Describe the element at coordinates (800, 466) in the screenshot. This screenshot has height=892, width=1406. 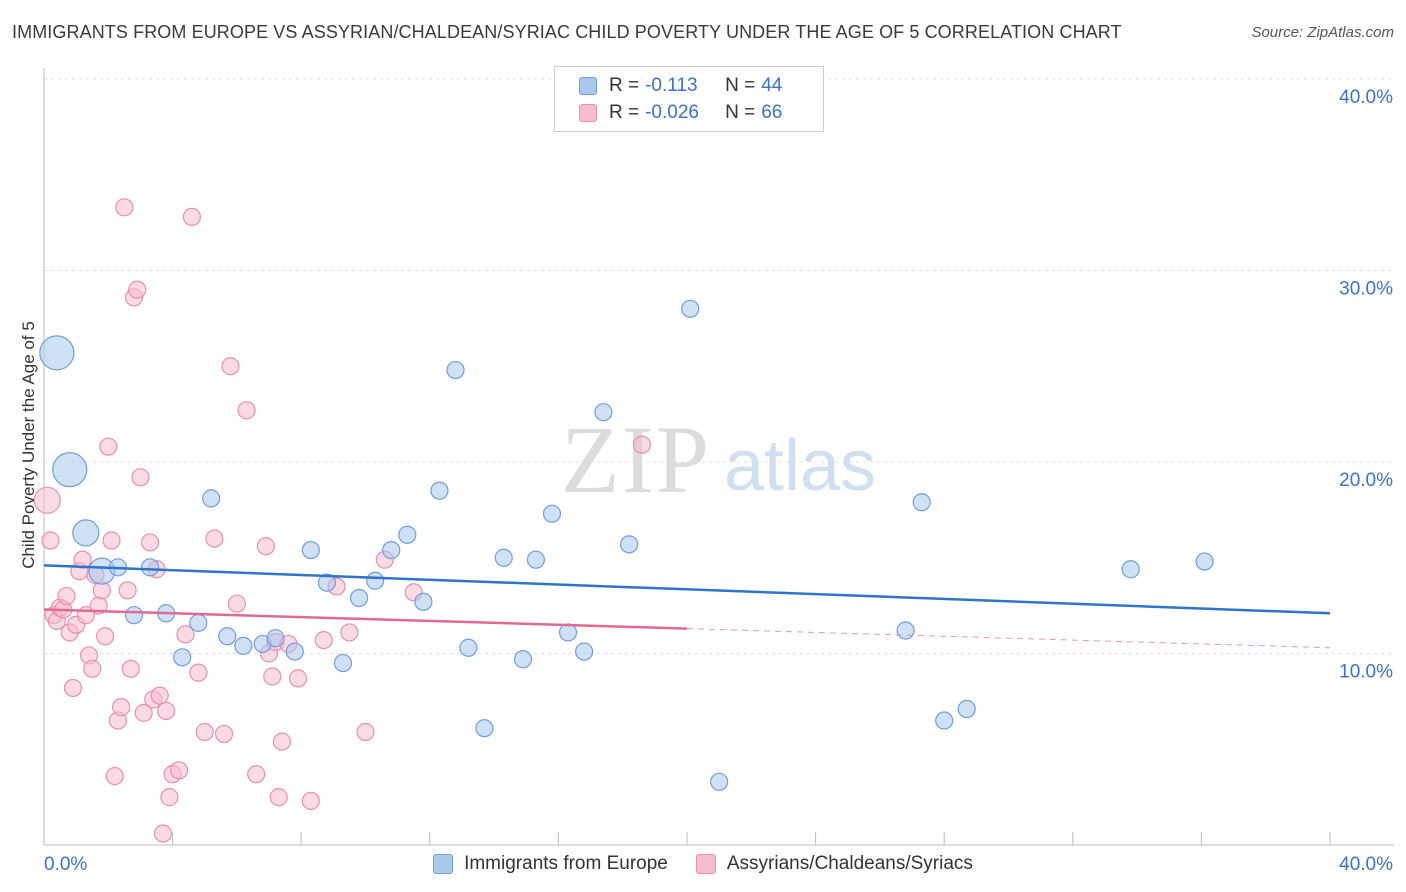
I see `watermark-atlas: atlas` at that location.